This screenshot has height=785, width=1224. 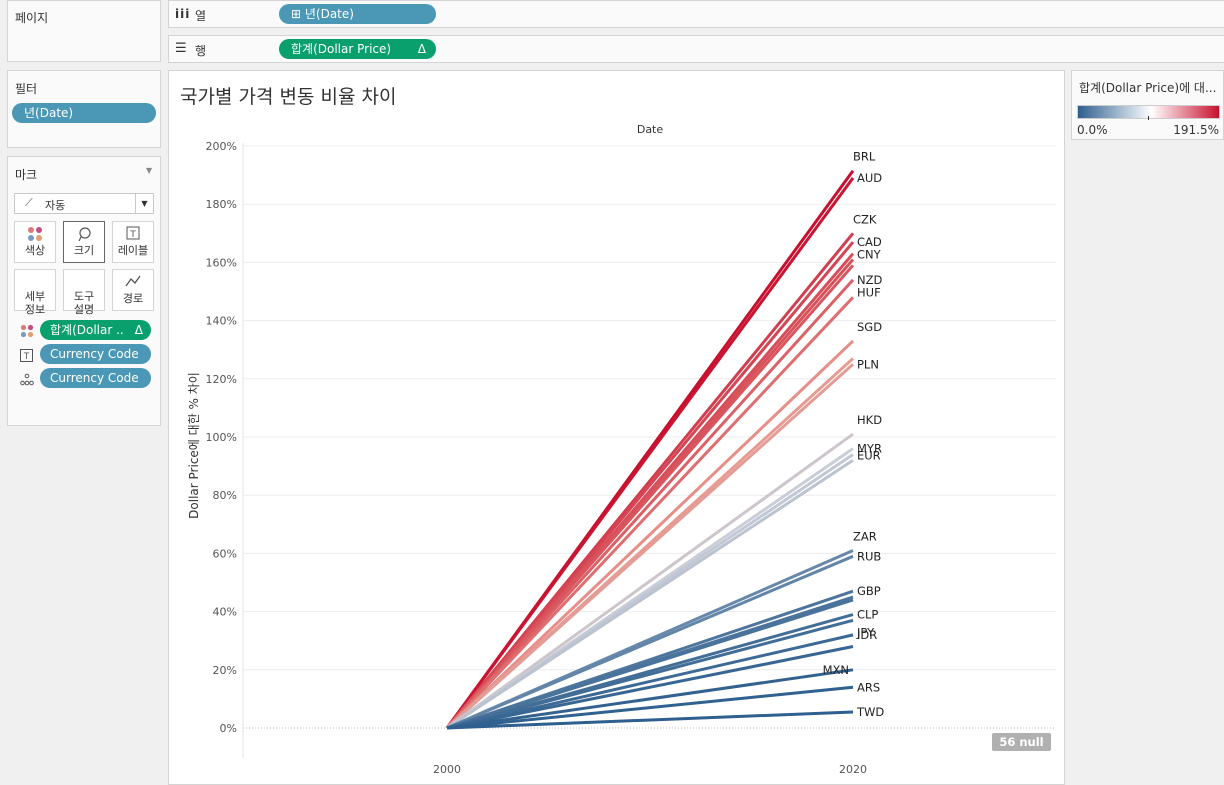 I want to click on series-label: SGD, so click(x=869, y=327).